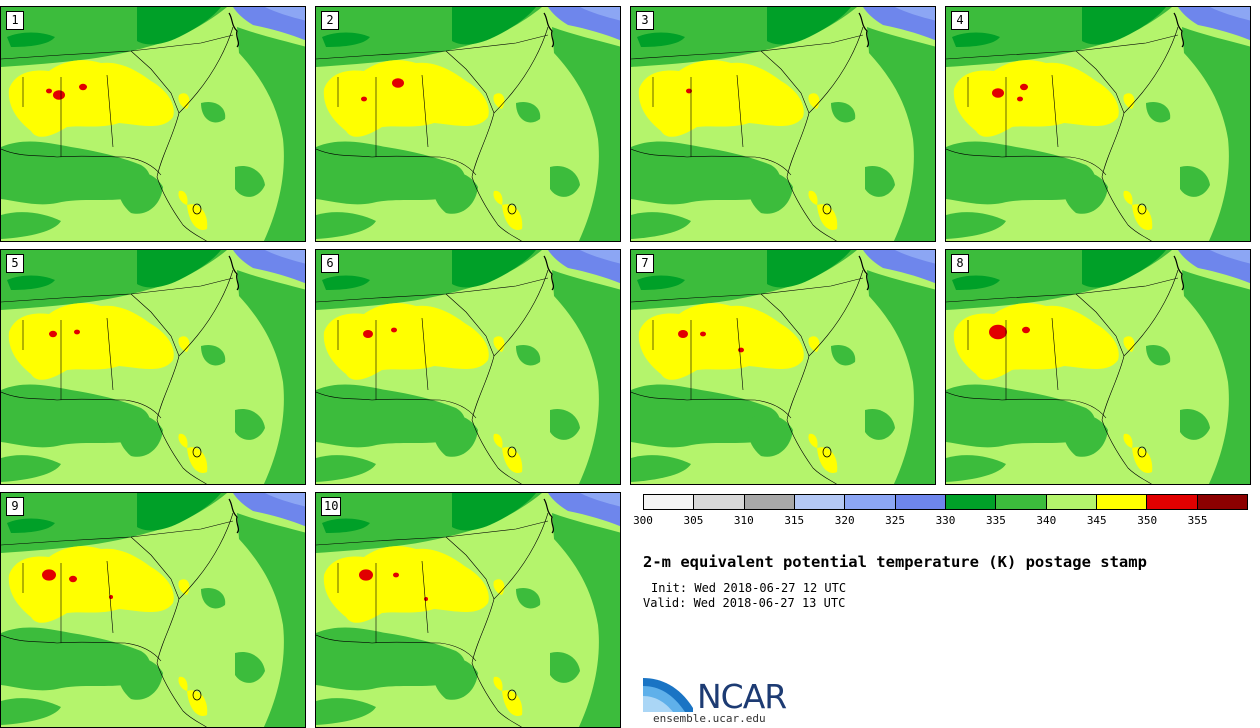 This screenshot has width=1260, height=728. Describe the element at coordinates (15, 20) in the screenshot. I see `member-label: 1` at that location.